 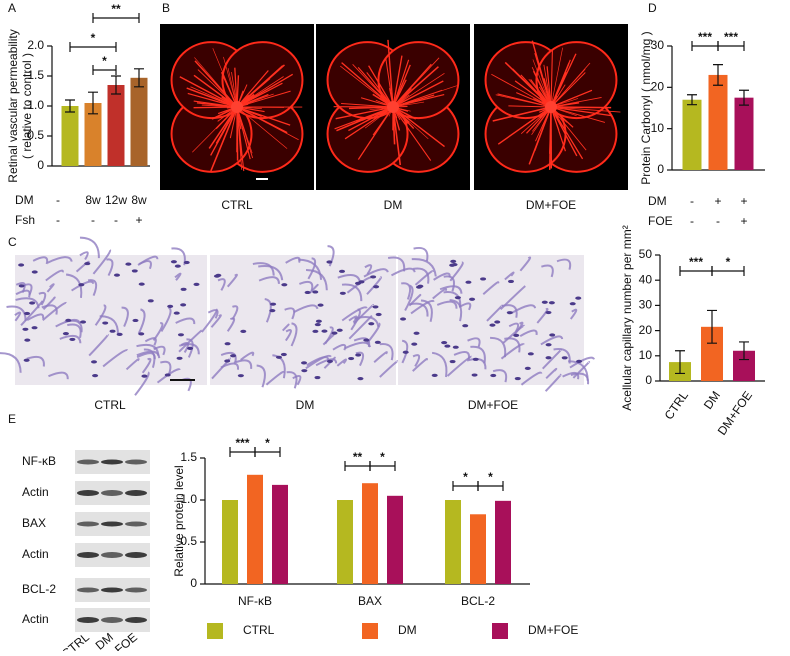 I want to click on x-tick-label: NF-κB, so click(x=255, y=601).